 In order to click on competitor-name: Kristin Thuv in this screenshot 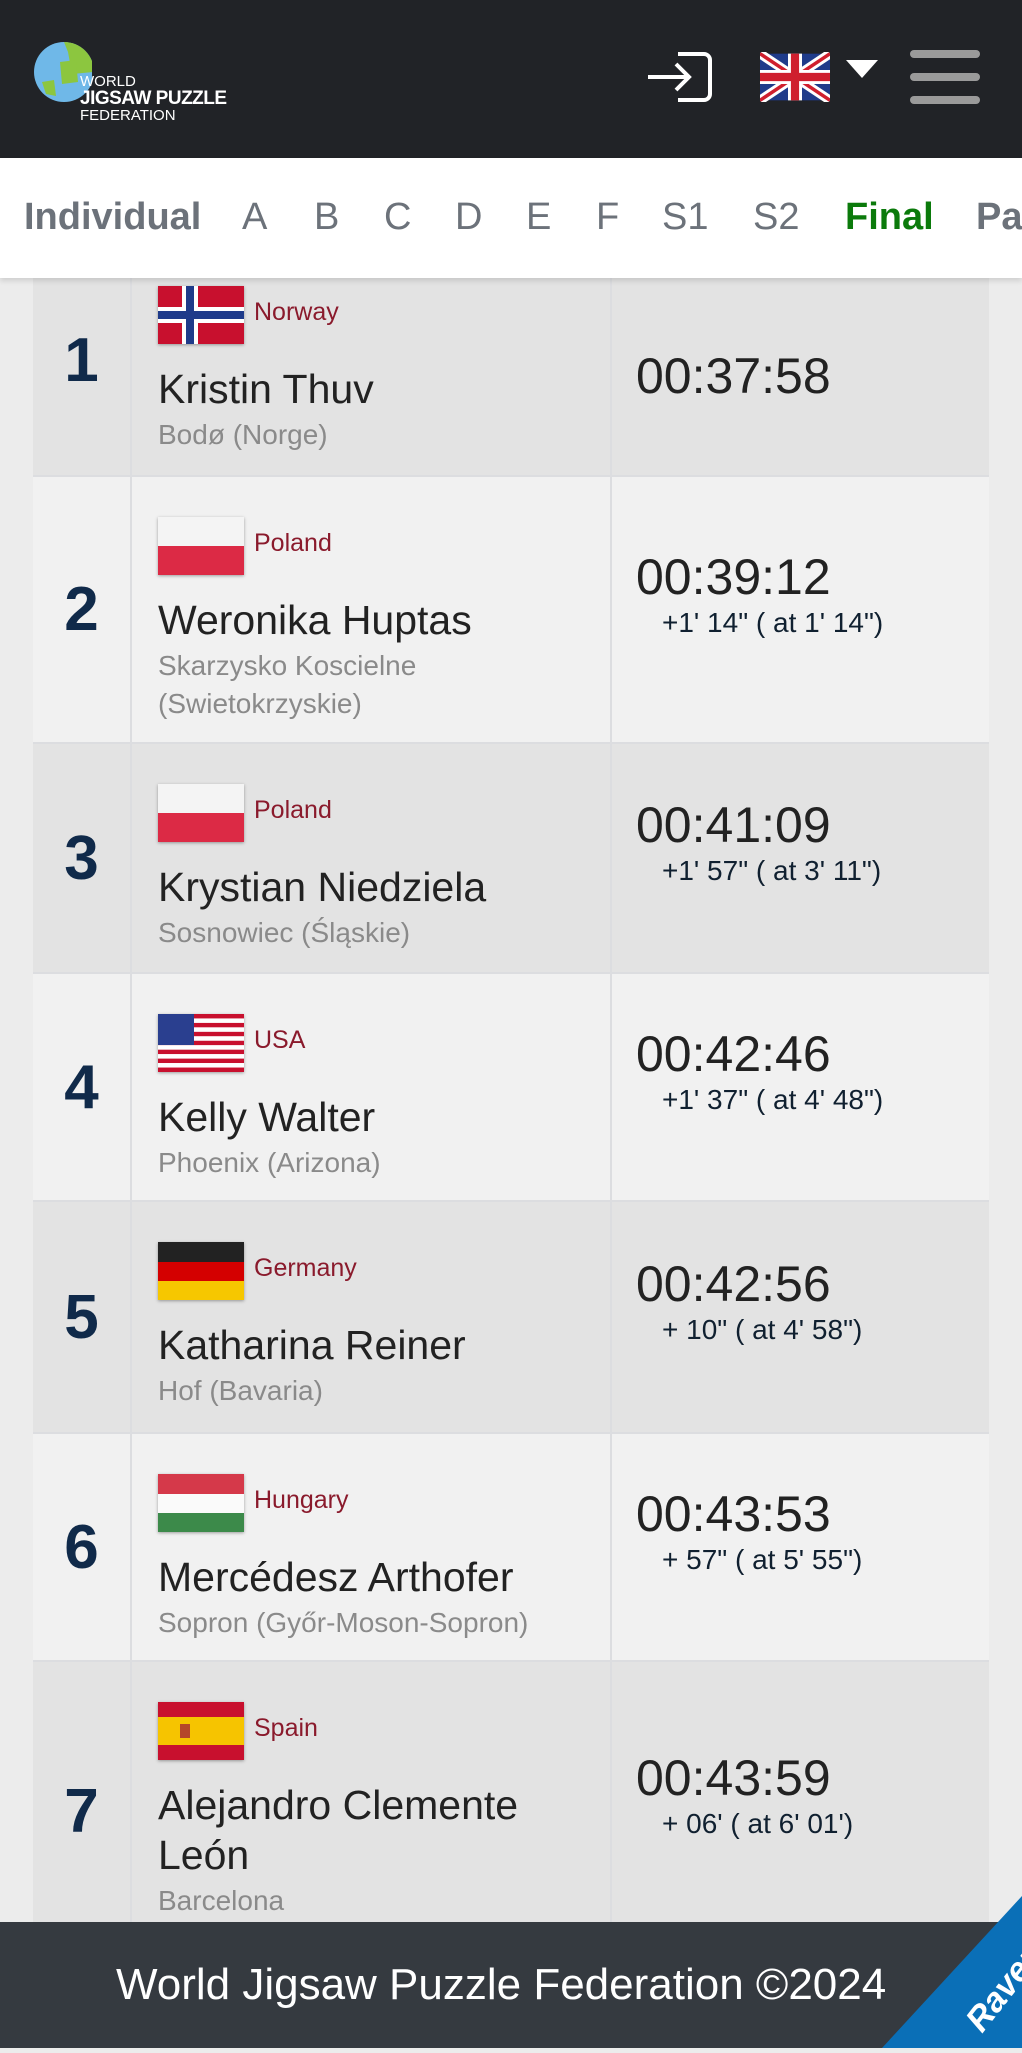, I will do `click(266, 389)`.